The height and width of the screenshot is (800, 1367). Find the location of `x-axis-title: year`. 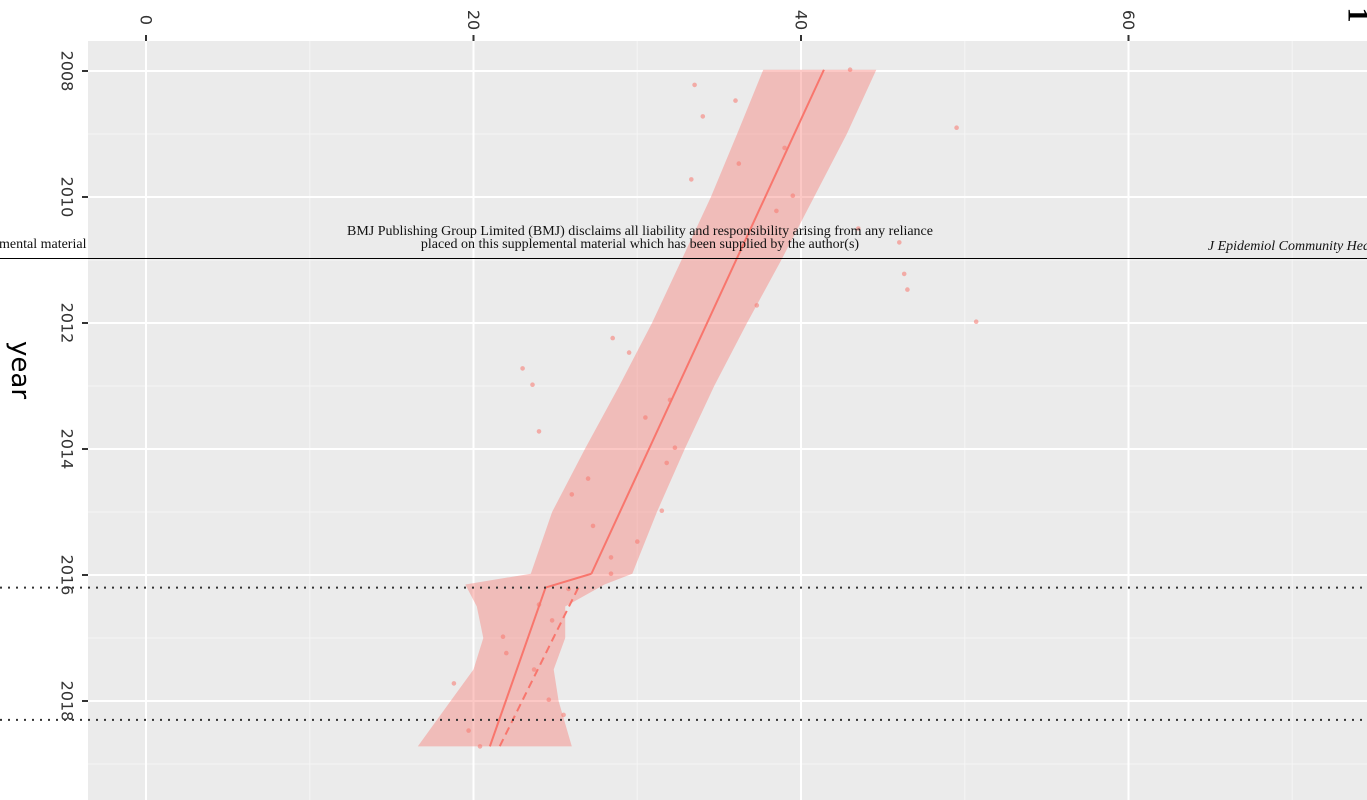

x-axis-title: year is located at coordinates (20, 370).